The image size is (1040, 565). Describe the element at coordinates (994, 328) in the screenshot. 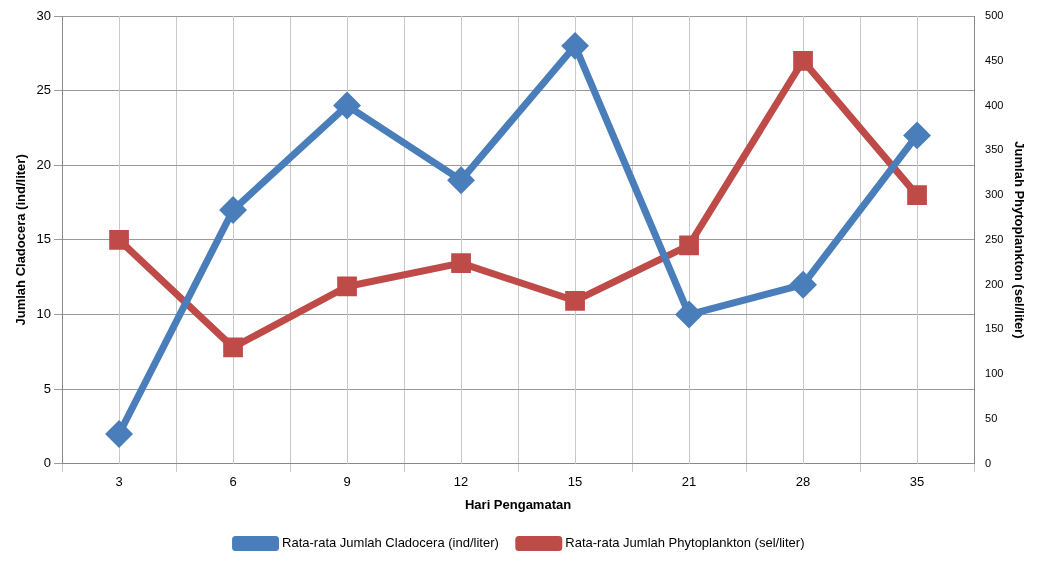

I see `y2-tick-label: 150` at that location.